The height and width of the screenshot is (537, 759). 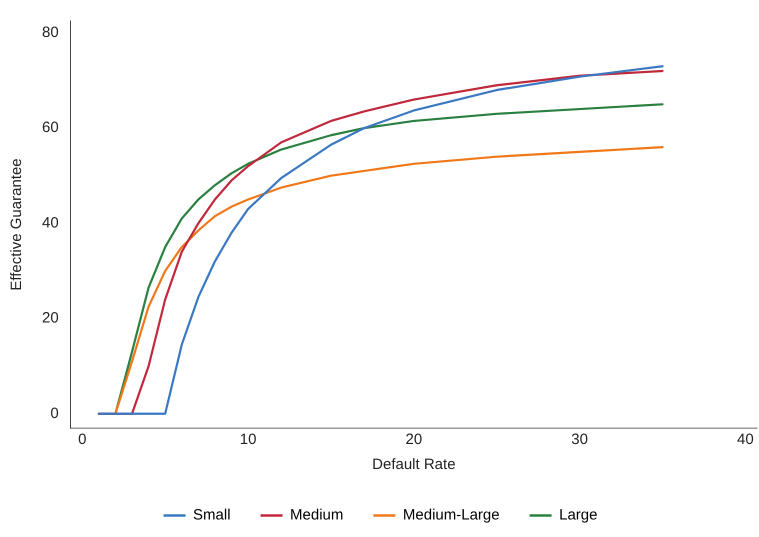 I want to click on y-axis-title: Effective Guarantee, so click(x=17, y=224).